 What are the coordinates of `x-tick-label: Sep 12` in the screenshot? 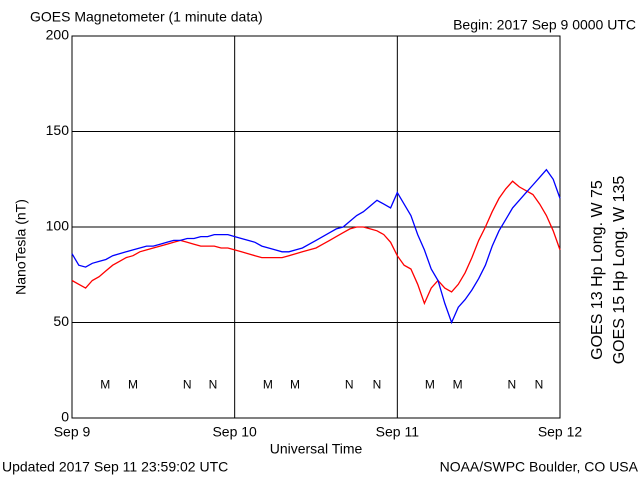 It's located at (560, 432).